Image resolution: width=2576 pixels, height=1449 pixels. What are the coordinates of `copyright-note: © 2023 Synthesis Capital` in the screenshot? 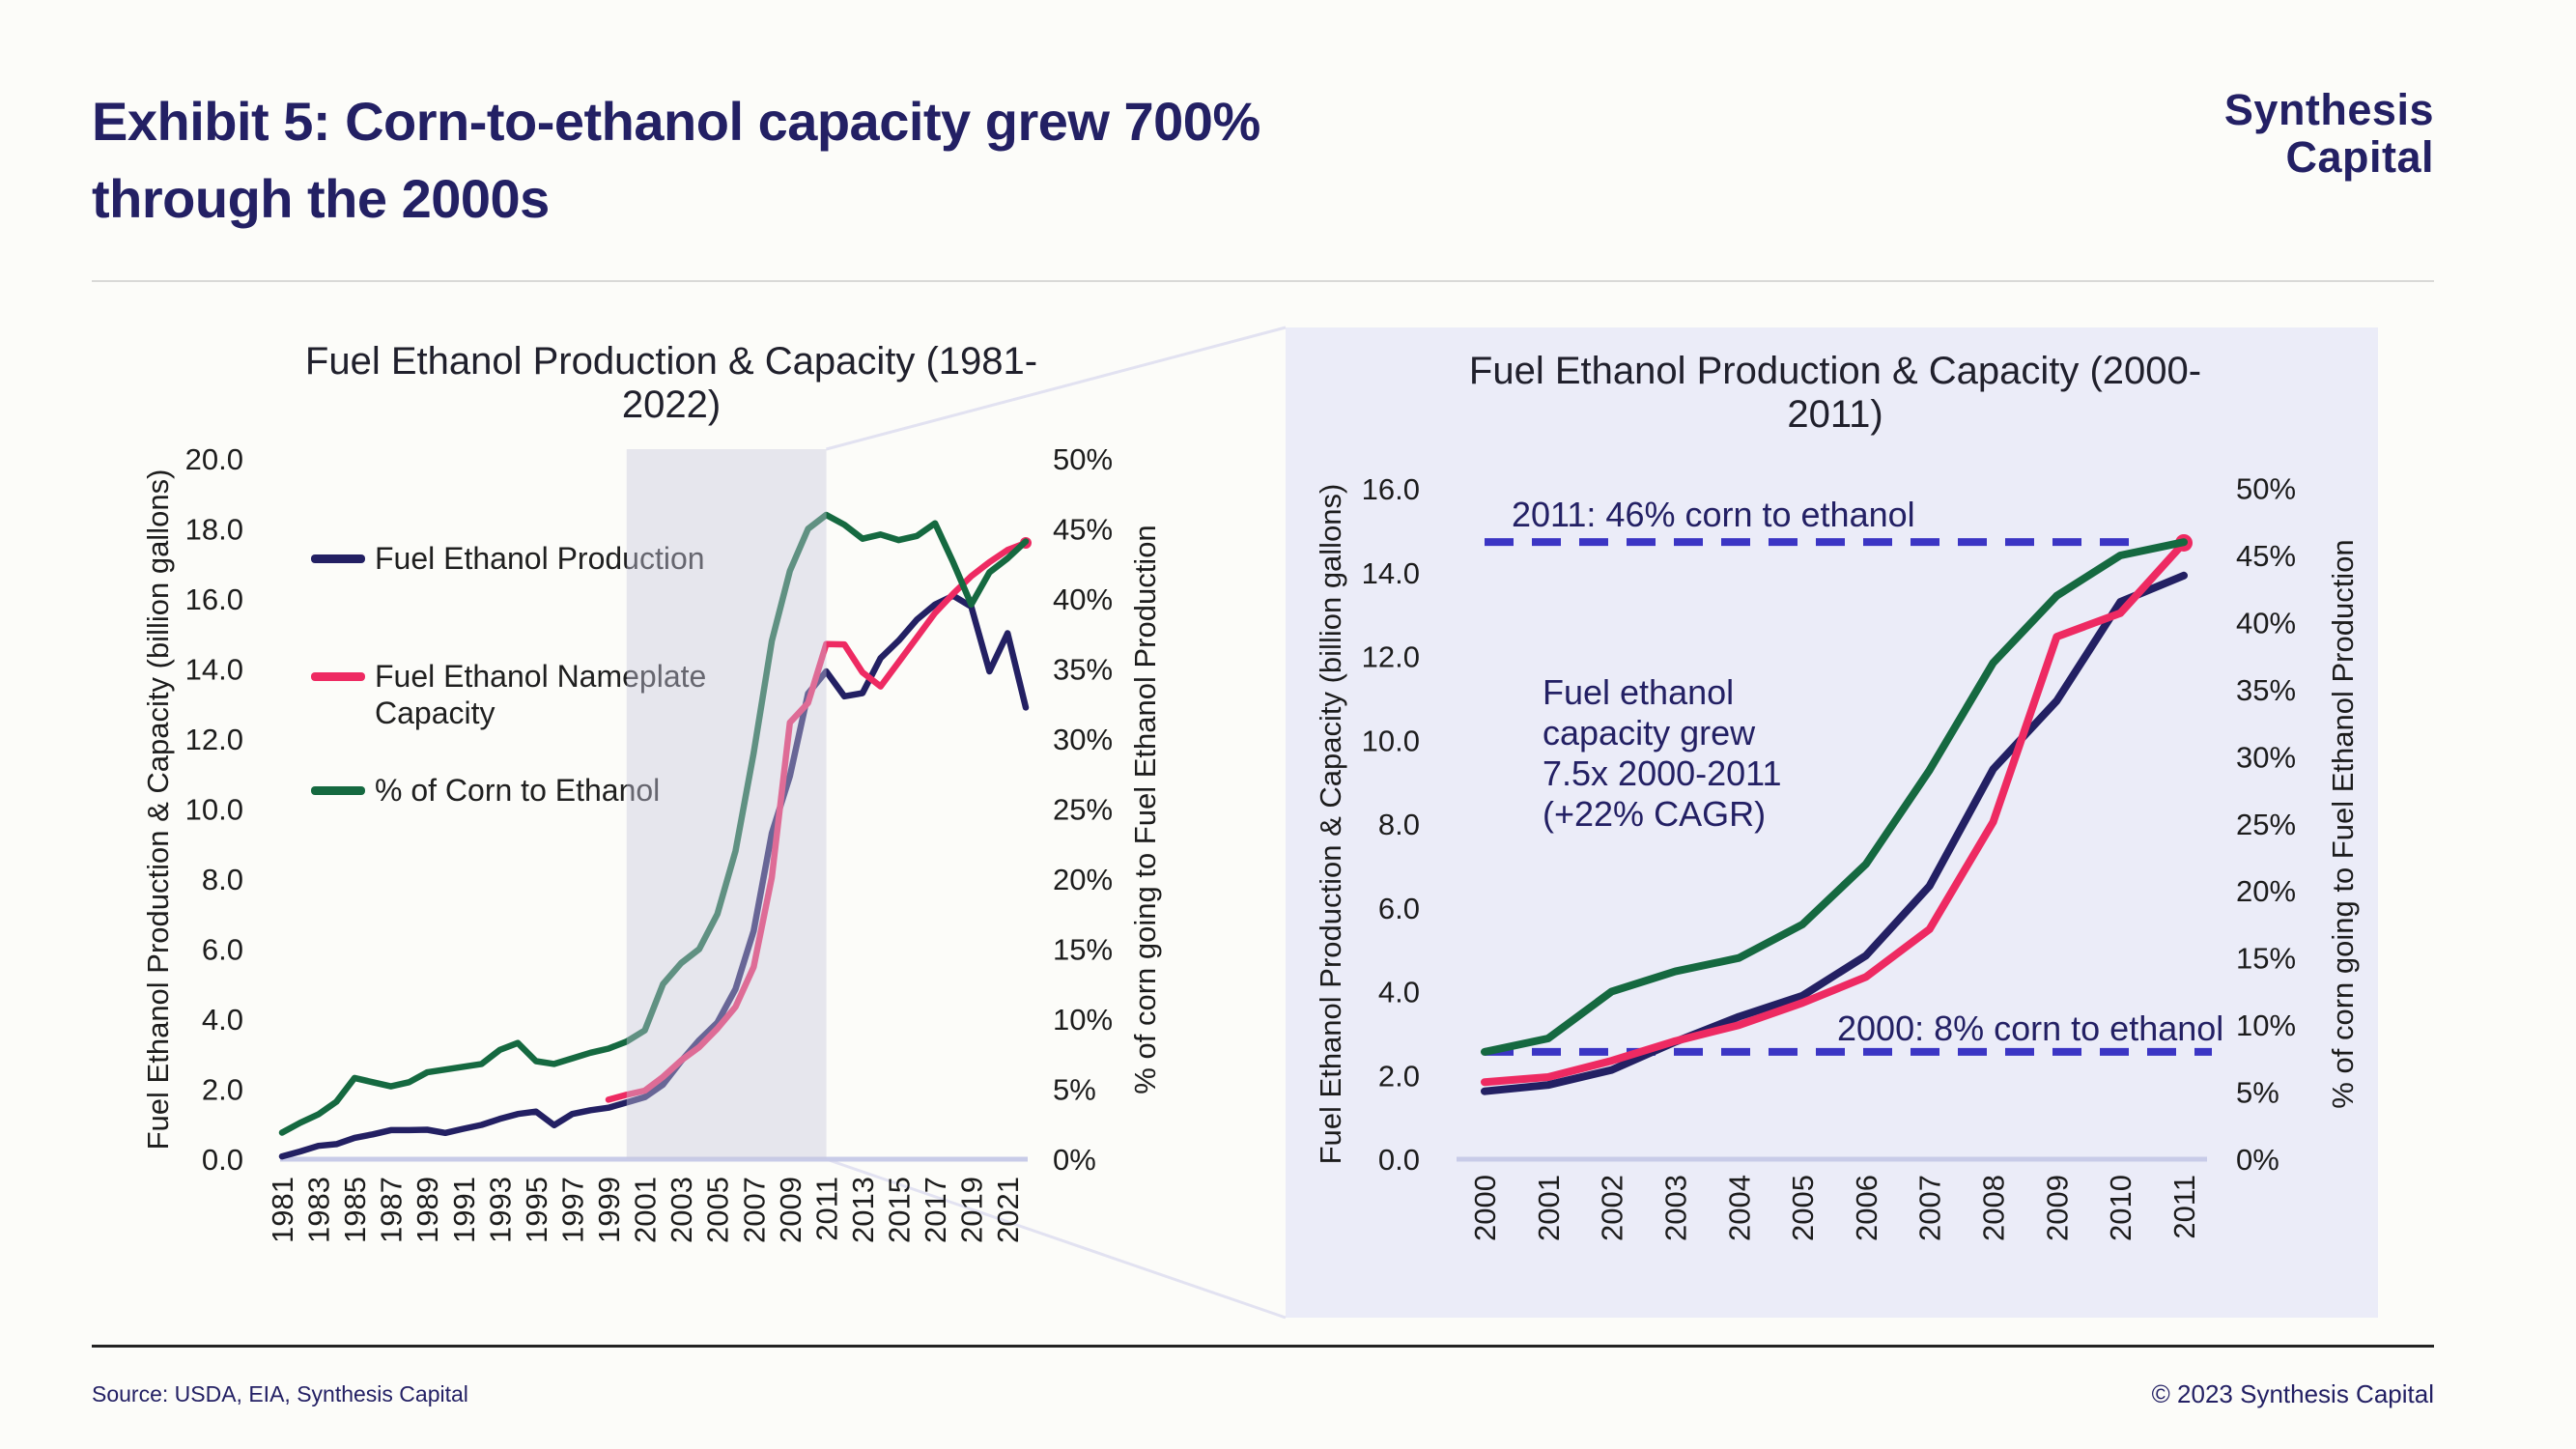 It's located at (2292, 1393).